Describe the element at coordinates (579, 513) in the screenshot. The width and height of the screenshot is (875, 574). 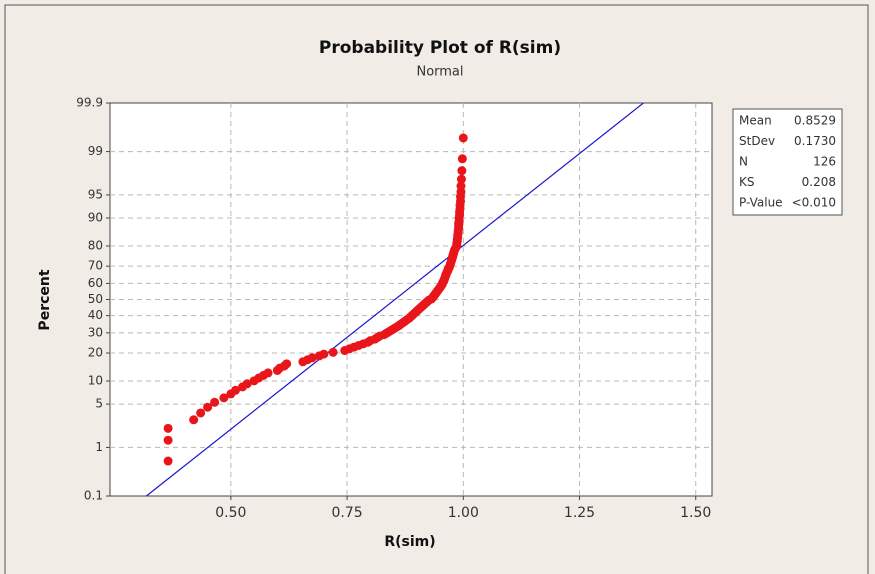
I see `x-tick-label: 1.25` at that location.